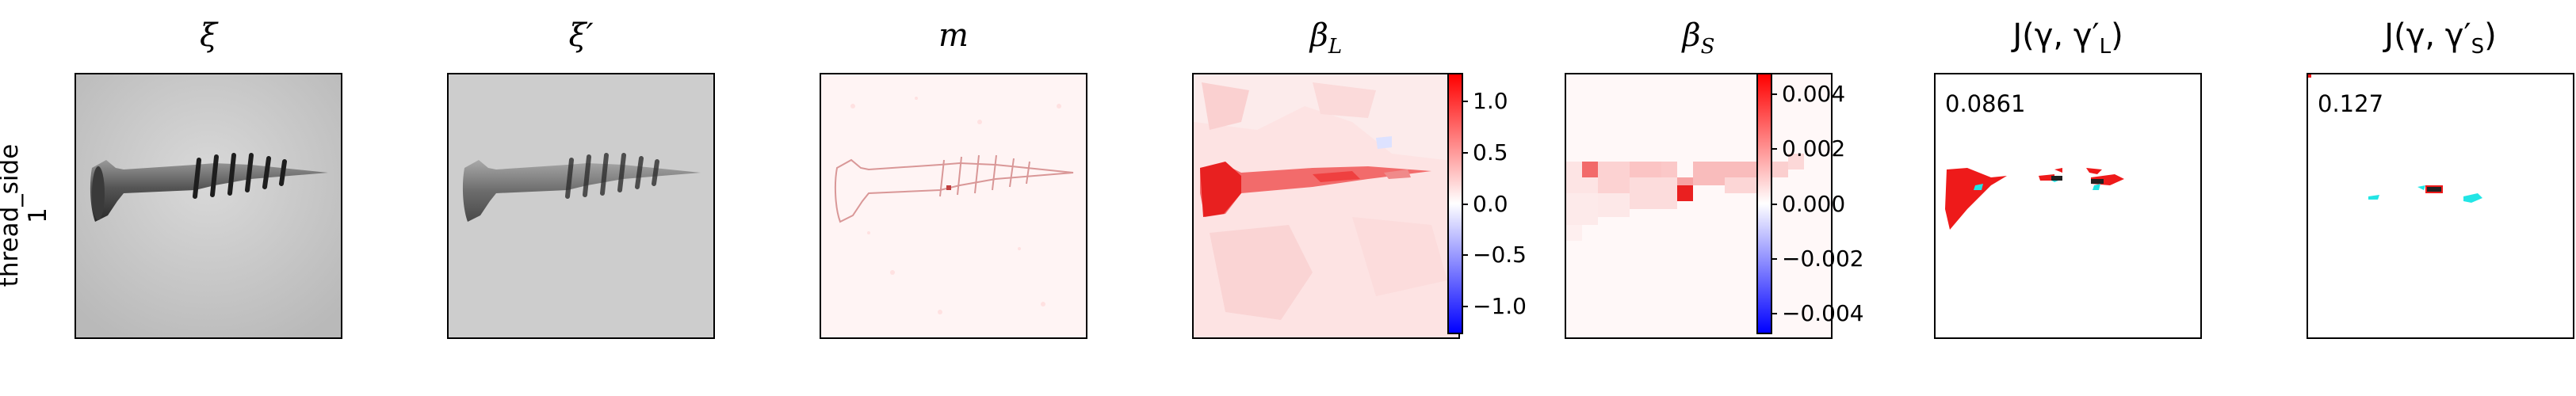 The image size is (2576, 396). Describe the element at coordinates (1455, 203) in the screenshot. I see `colorbar-beta-l` at that location.